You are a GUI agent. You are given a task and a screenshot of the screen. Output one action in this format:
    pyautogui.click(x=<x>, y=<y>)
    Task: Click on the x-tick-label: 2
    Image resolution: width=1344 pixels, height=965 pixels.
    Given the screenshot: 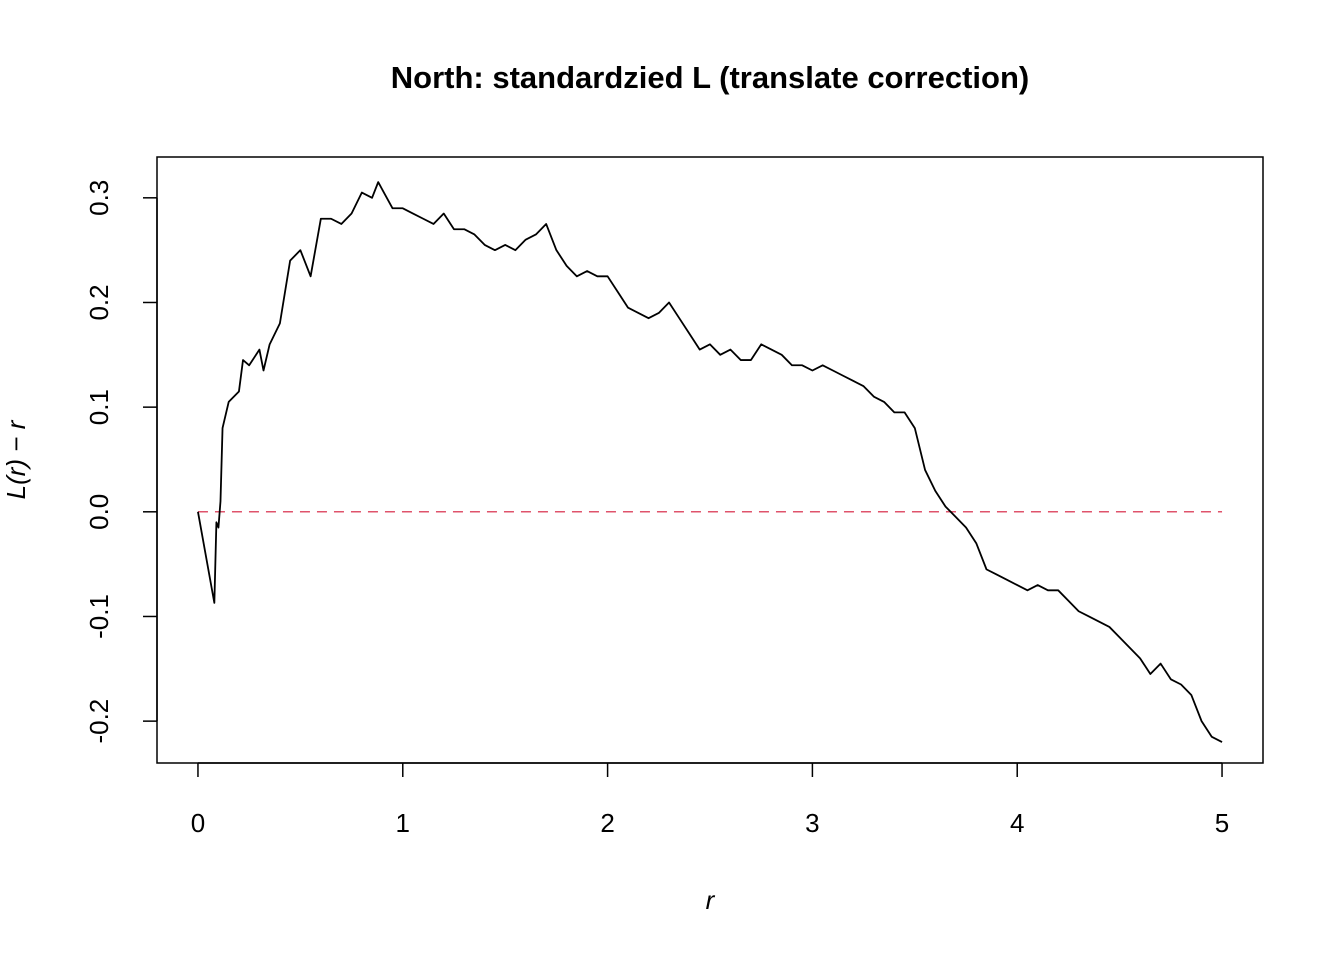 What is the action you would take?
    pyautogui.click(x=607, y=823)
    